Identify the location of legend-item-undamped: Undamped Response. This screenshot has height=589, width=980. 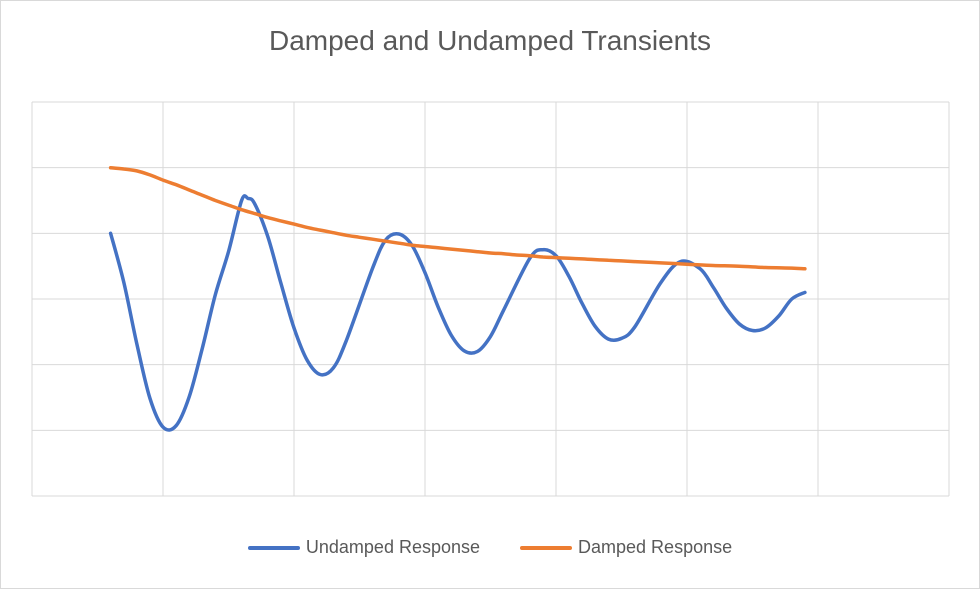
(364, 547).